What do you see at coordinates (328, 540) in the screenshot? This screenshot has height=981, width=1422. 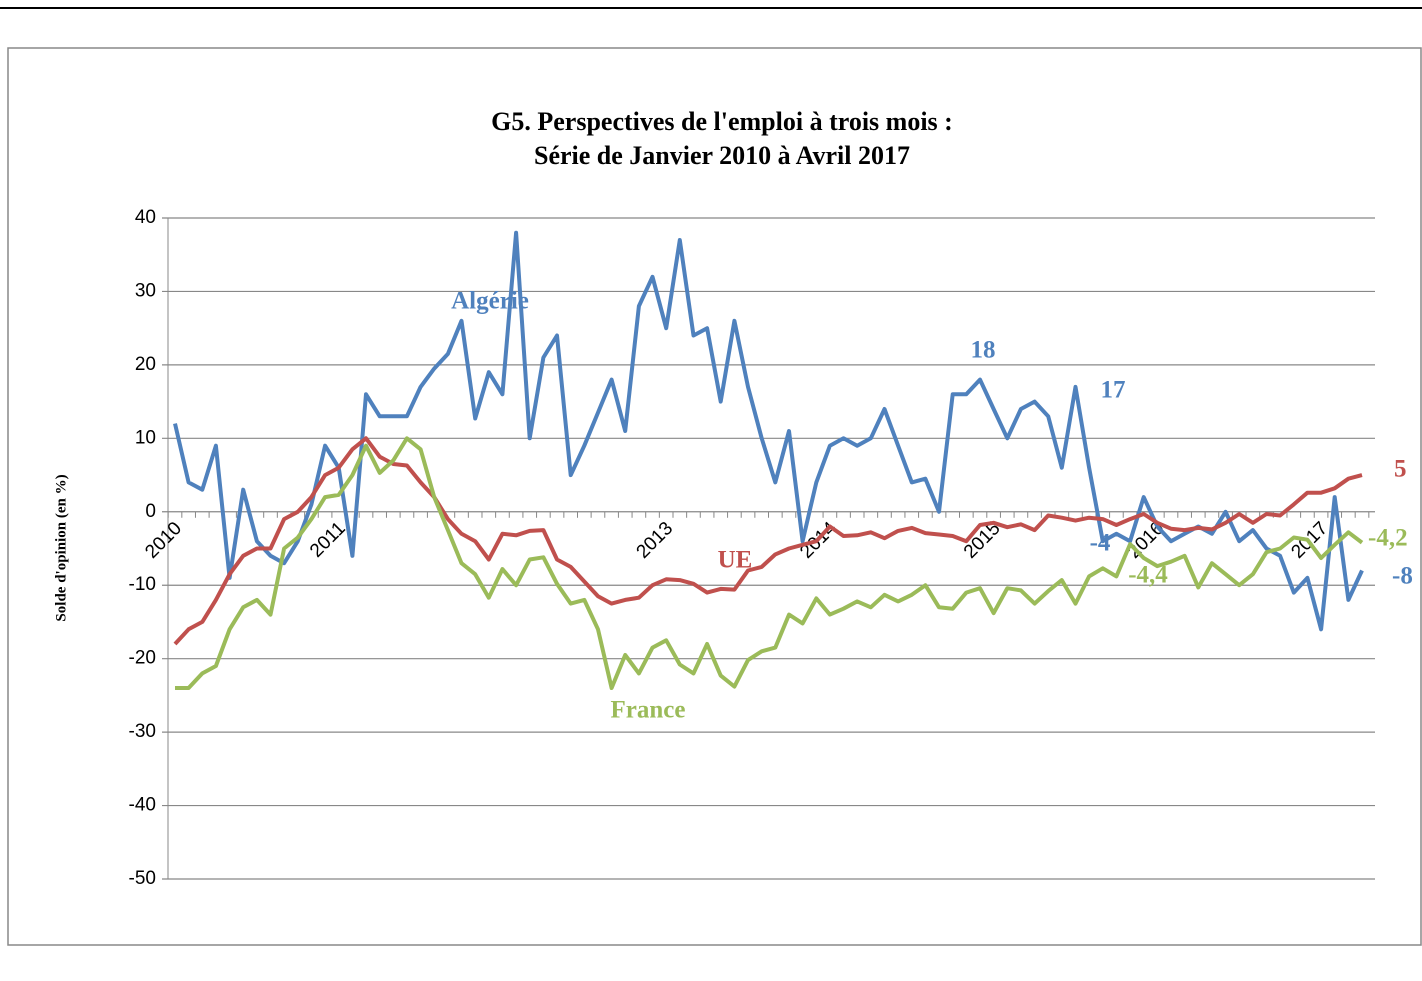 I see `x-tick-label: 2011` at bounding box center [328, 540].